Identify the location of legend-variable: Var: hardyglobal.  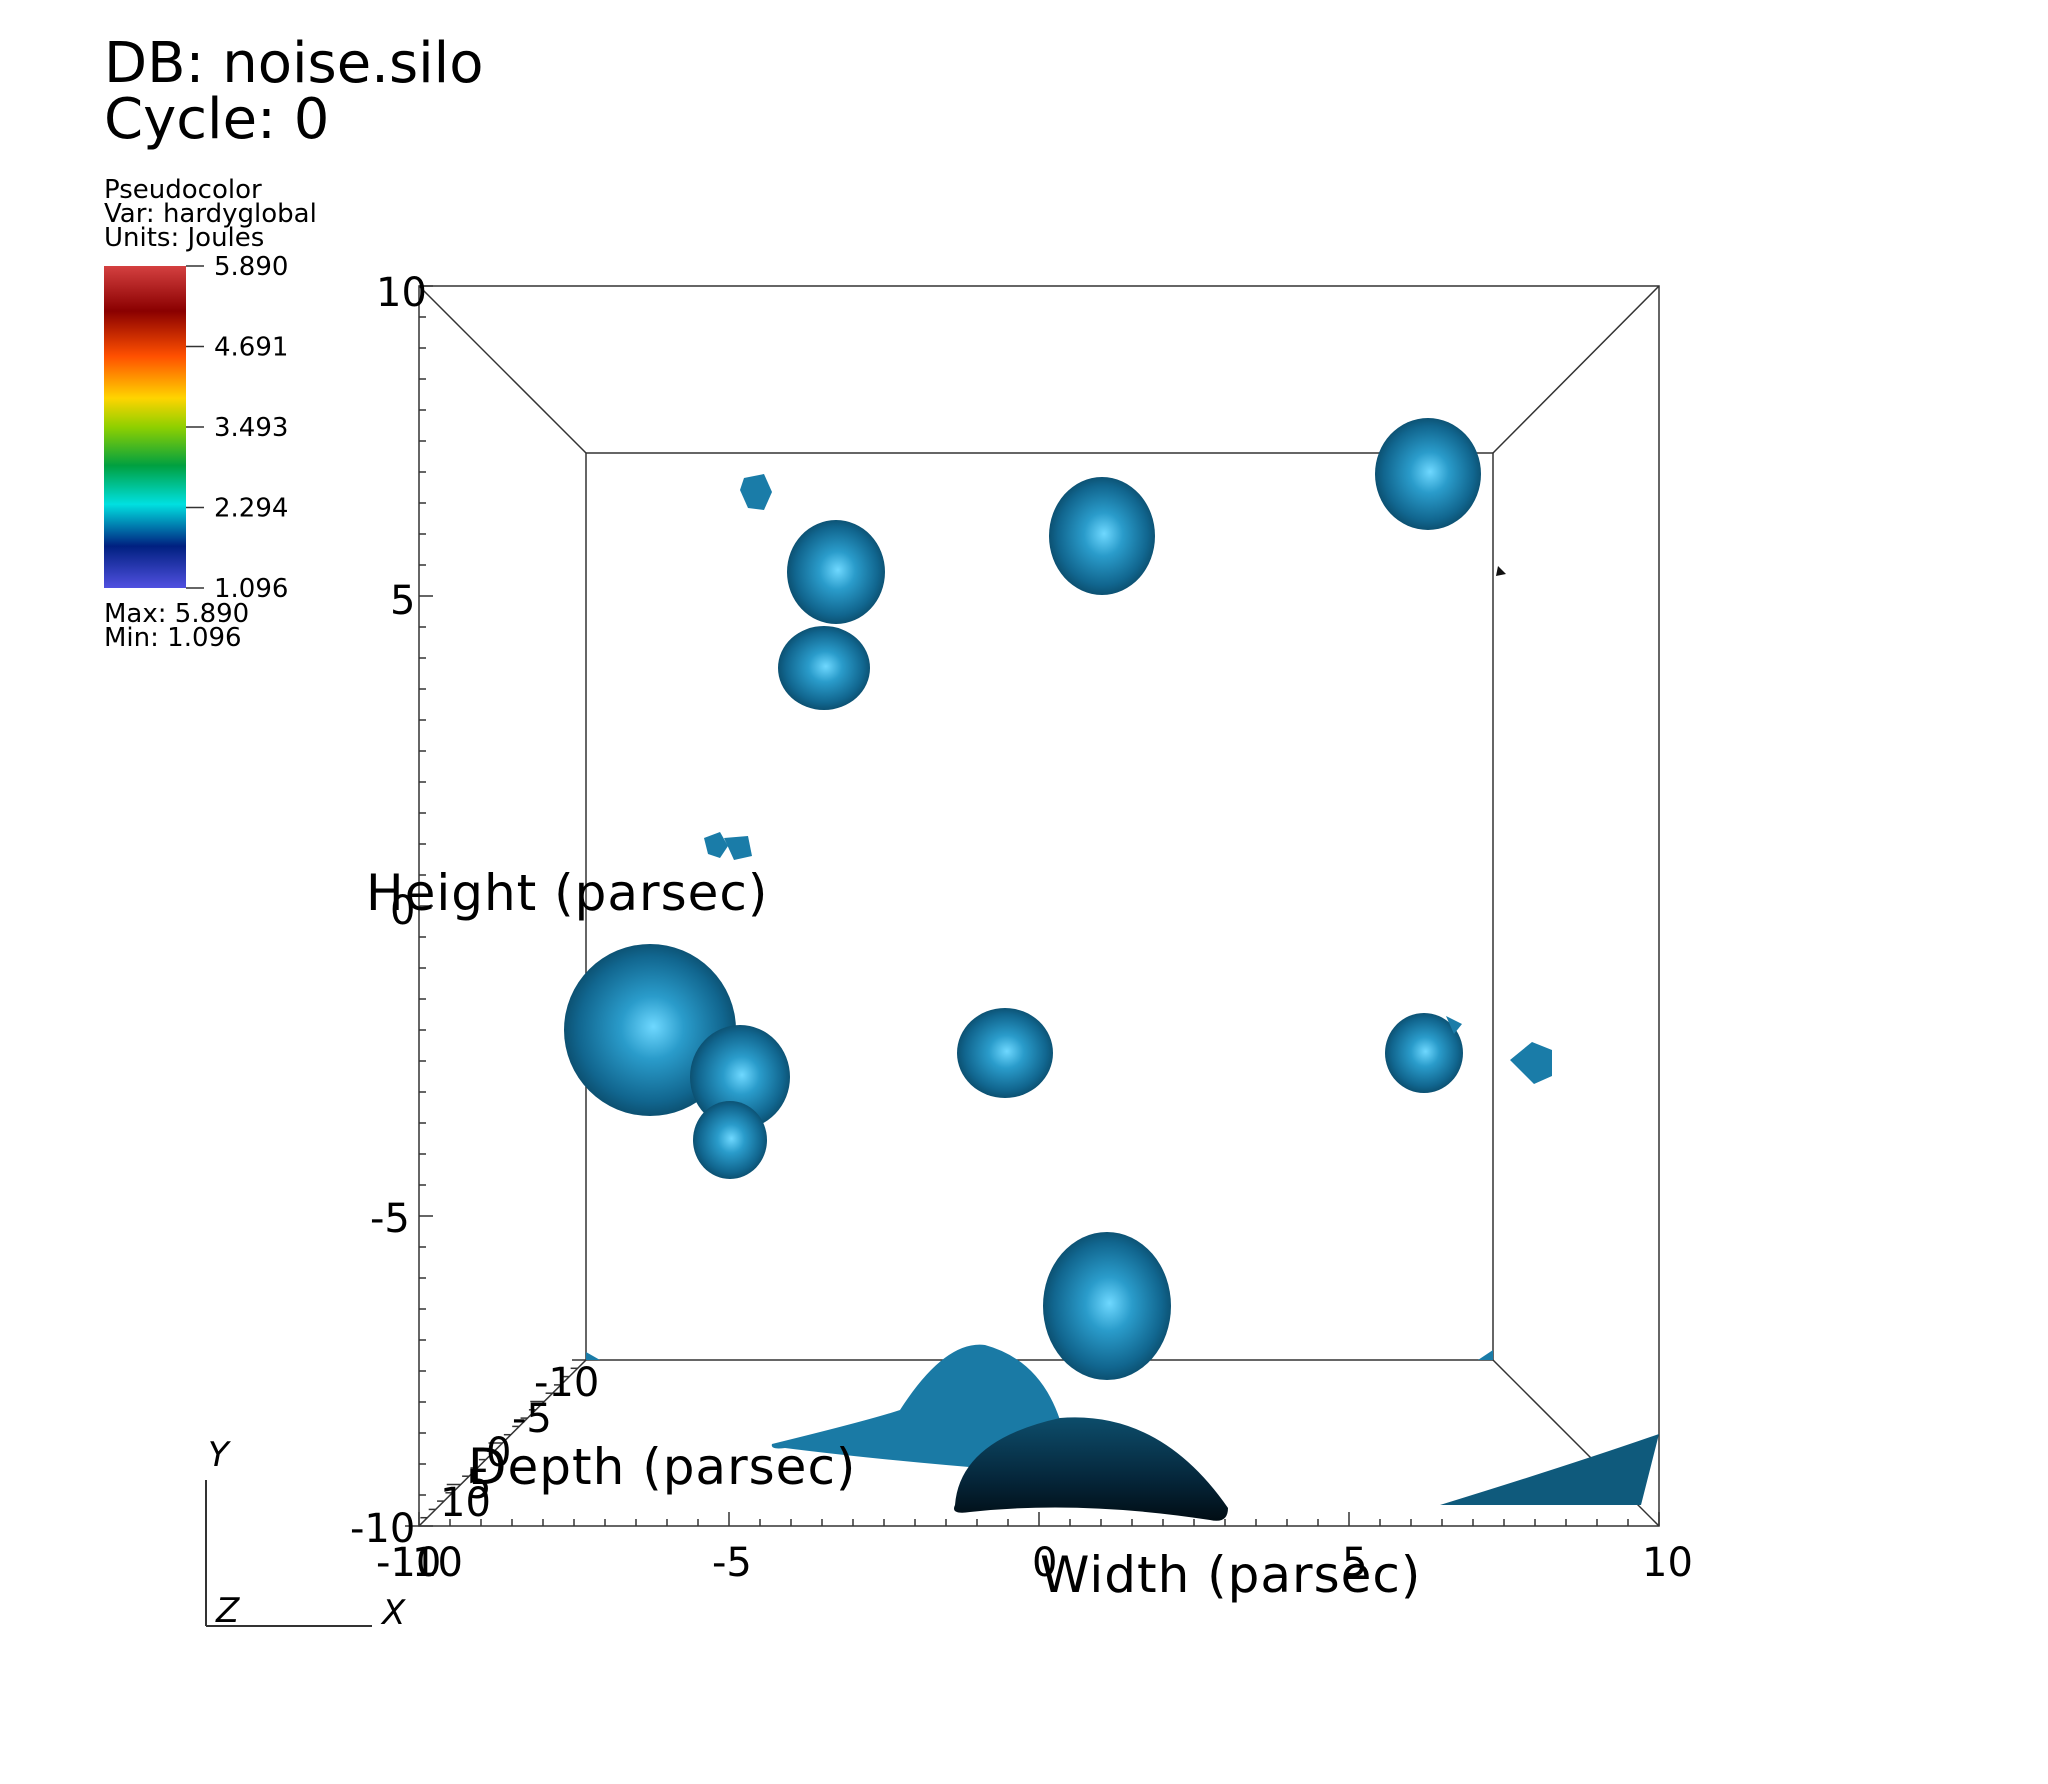
(210, 214).